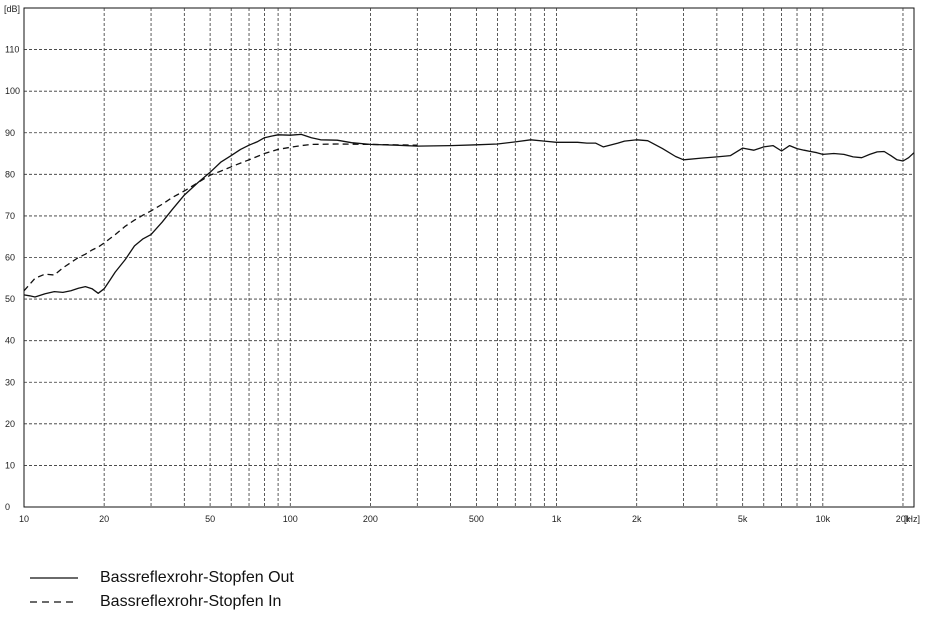 This screenshot has height=620, width=939. Describe the element at coordinates (7, 507) in the screenshot. I see `y-tick-label-0: 0` at that location.